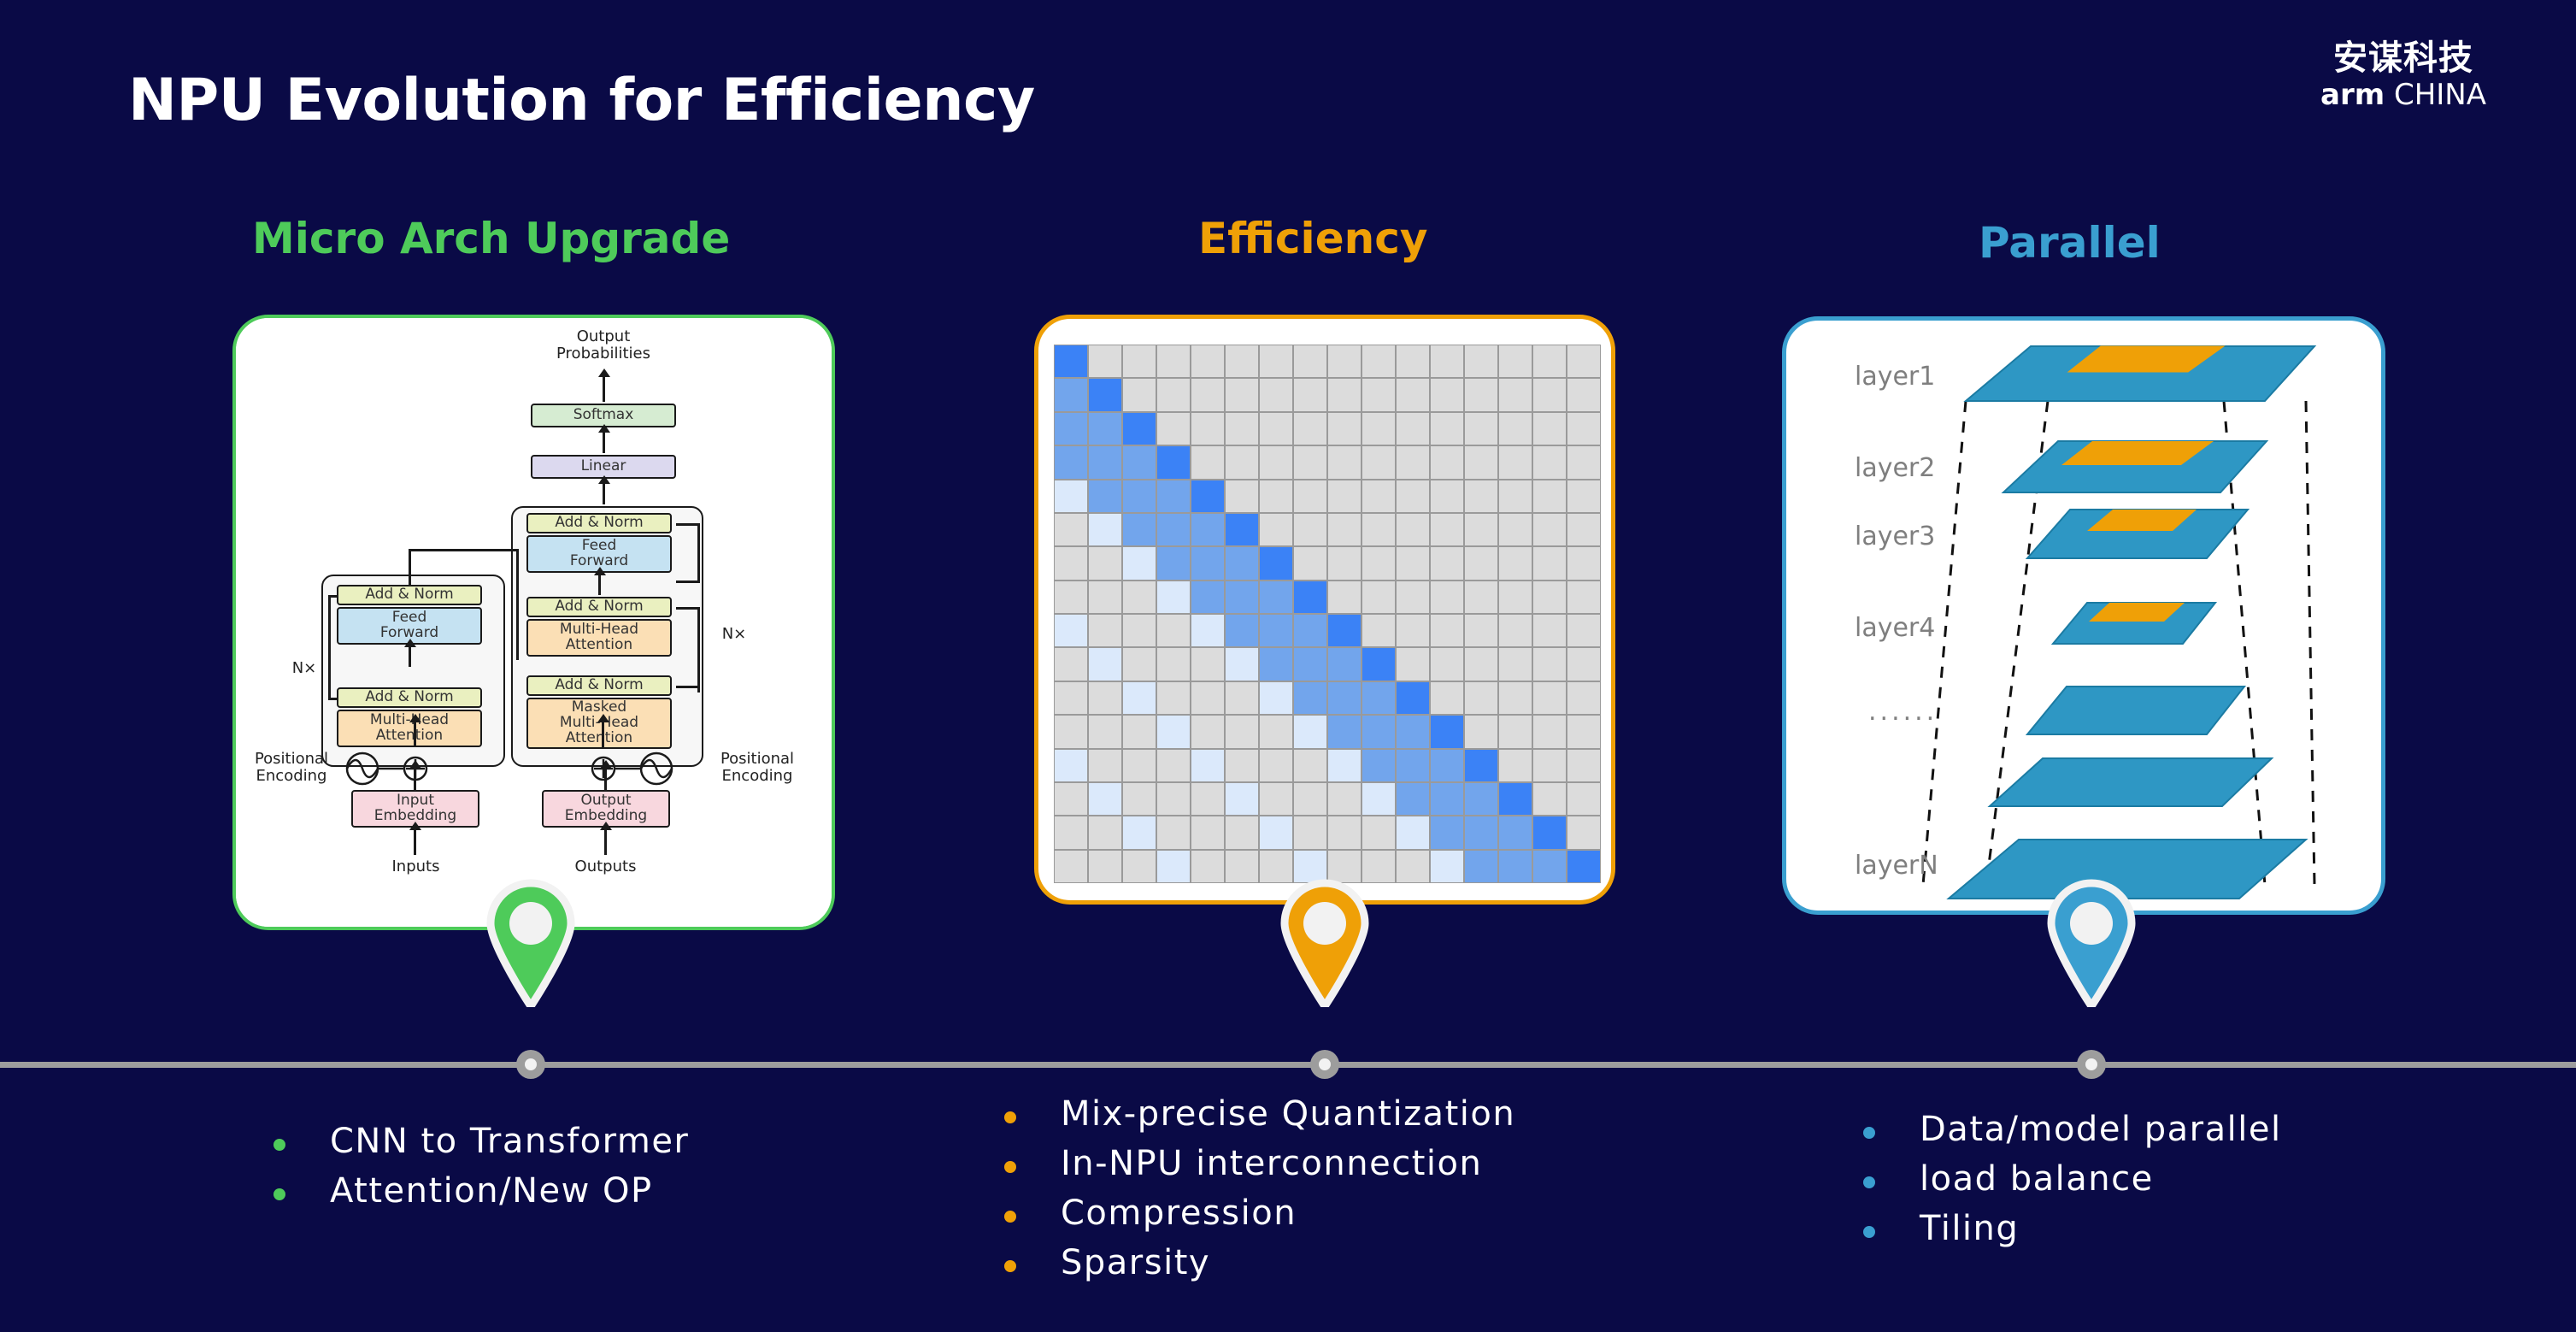 This screenshot has height=1332, width=2576. Describe the element at coordinates (2091, 1064) in the screenshot. I see `timeline-marker-parallel` at that location.